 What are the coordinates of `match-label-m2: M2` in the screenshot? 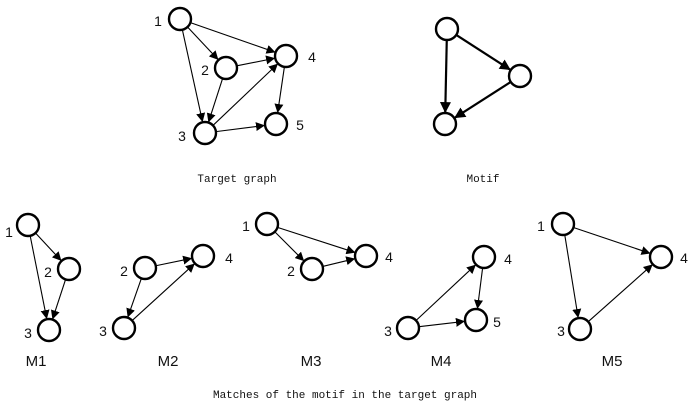 It's located at (168, 361).